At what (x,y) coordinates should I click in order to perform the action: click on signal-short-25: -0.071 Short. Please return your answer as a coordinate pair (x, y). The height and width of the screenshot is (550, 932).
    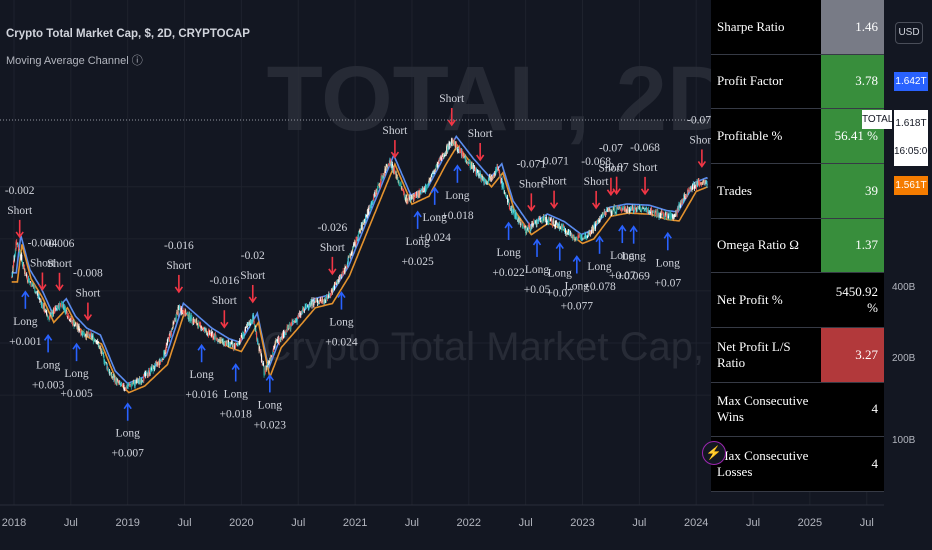
    Looking at the image, I should click on (554, 183).